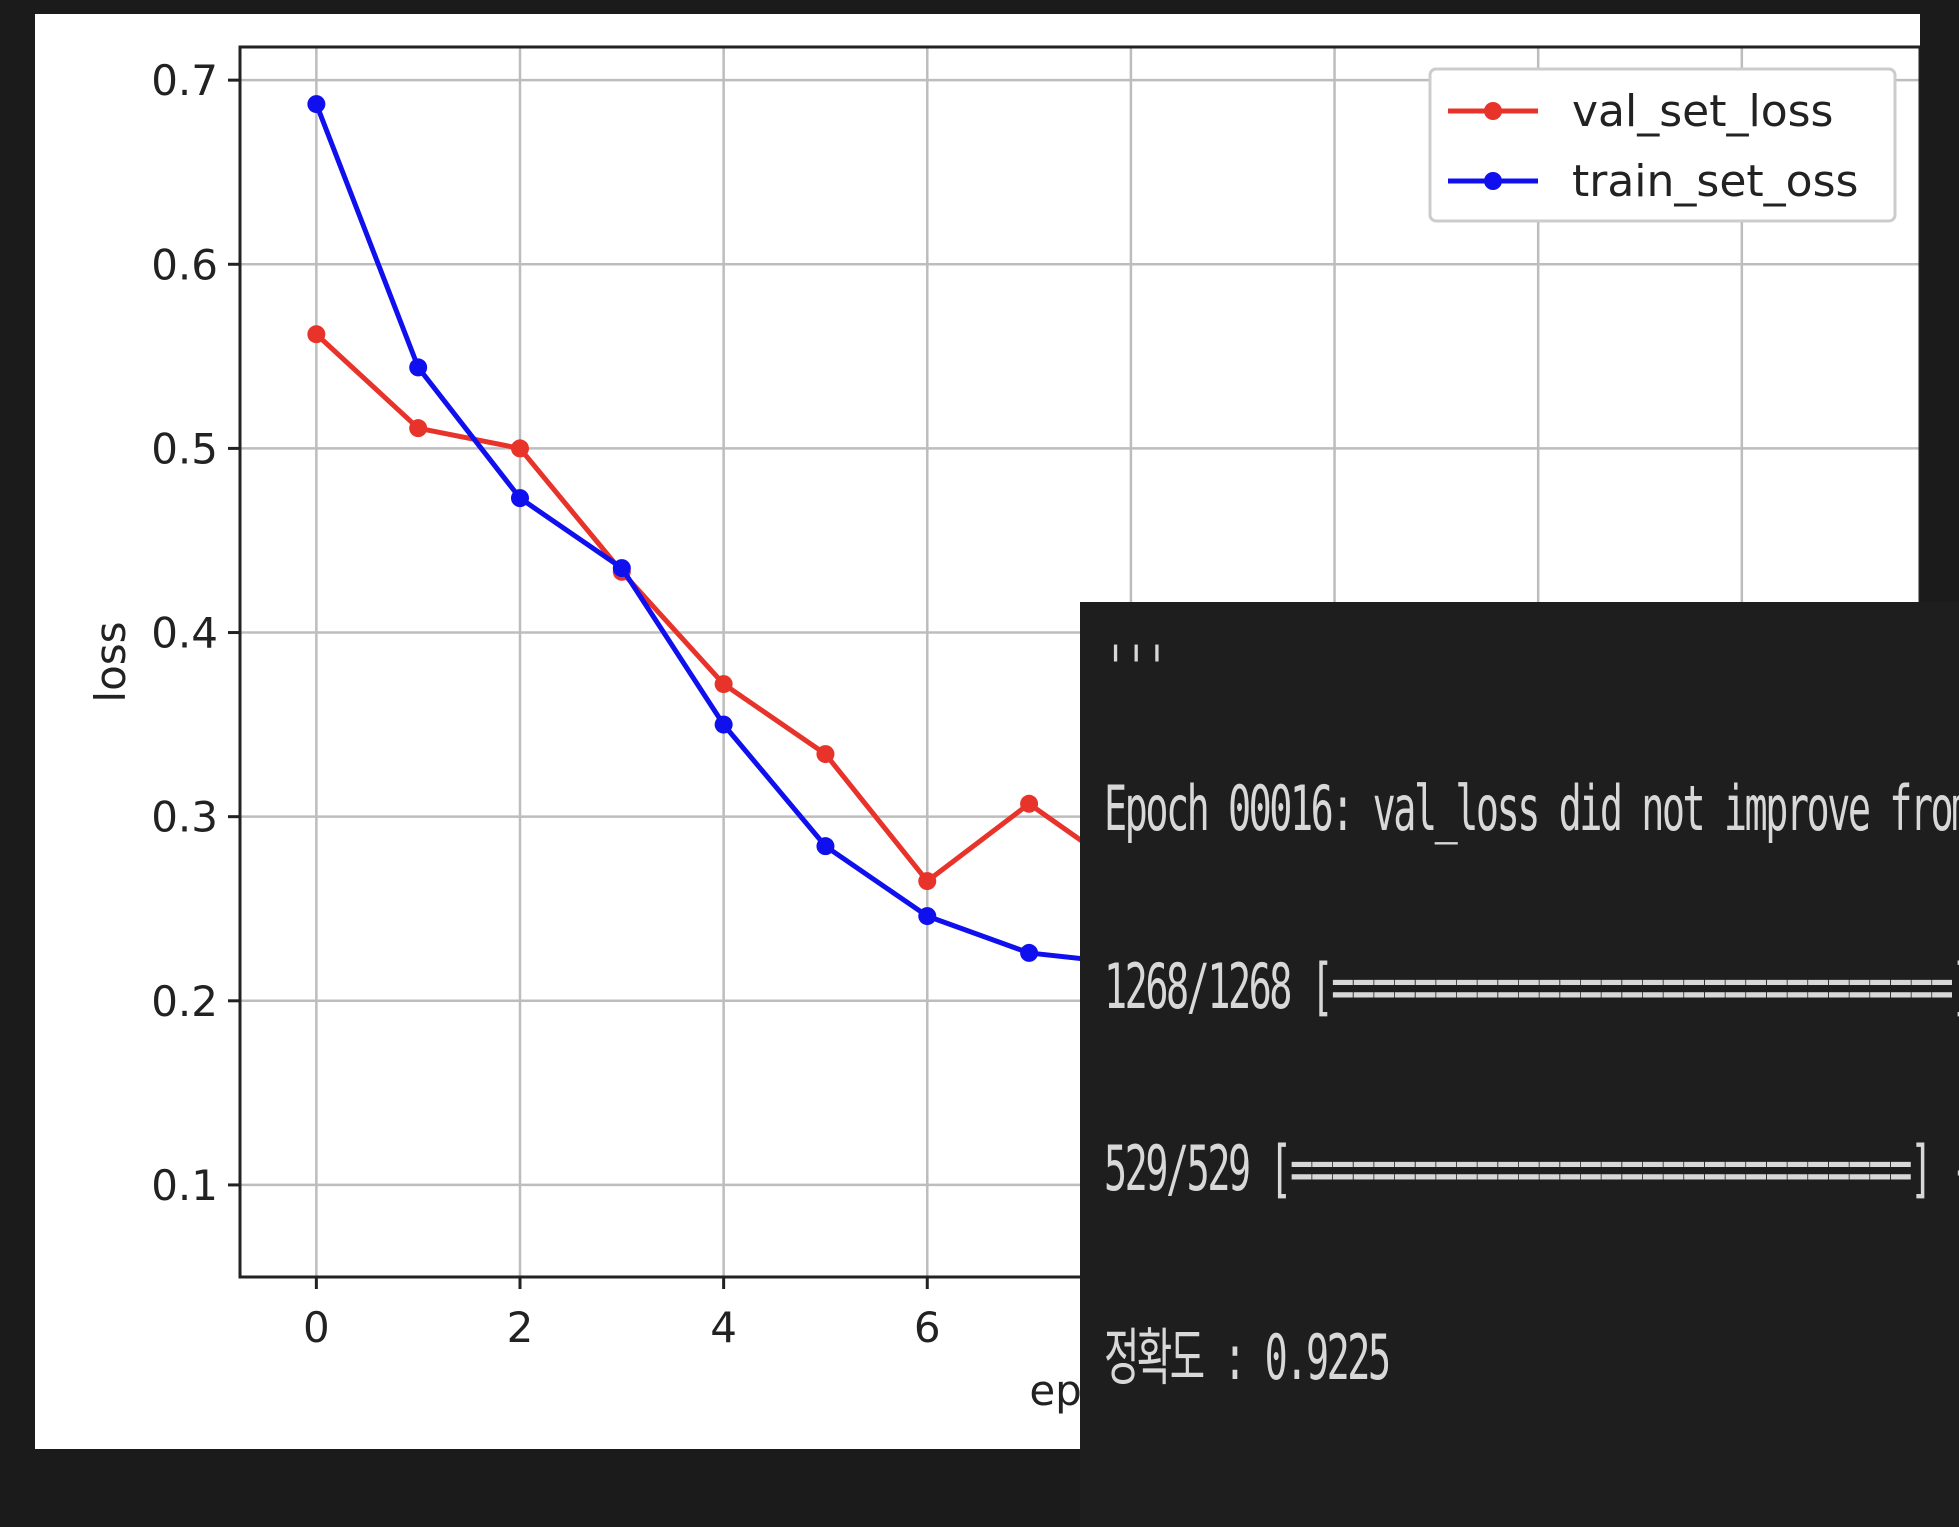 This screenshot has width=1959, height=1527. Describe the element at coordinates (184, 448) in the screenshot. I see `y-tick-label: 0.5` at that location.